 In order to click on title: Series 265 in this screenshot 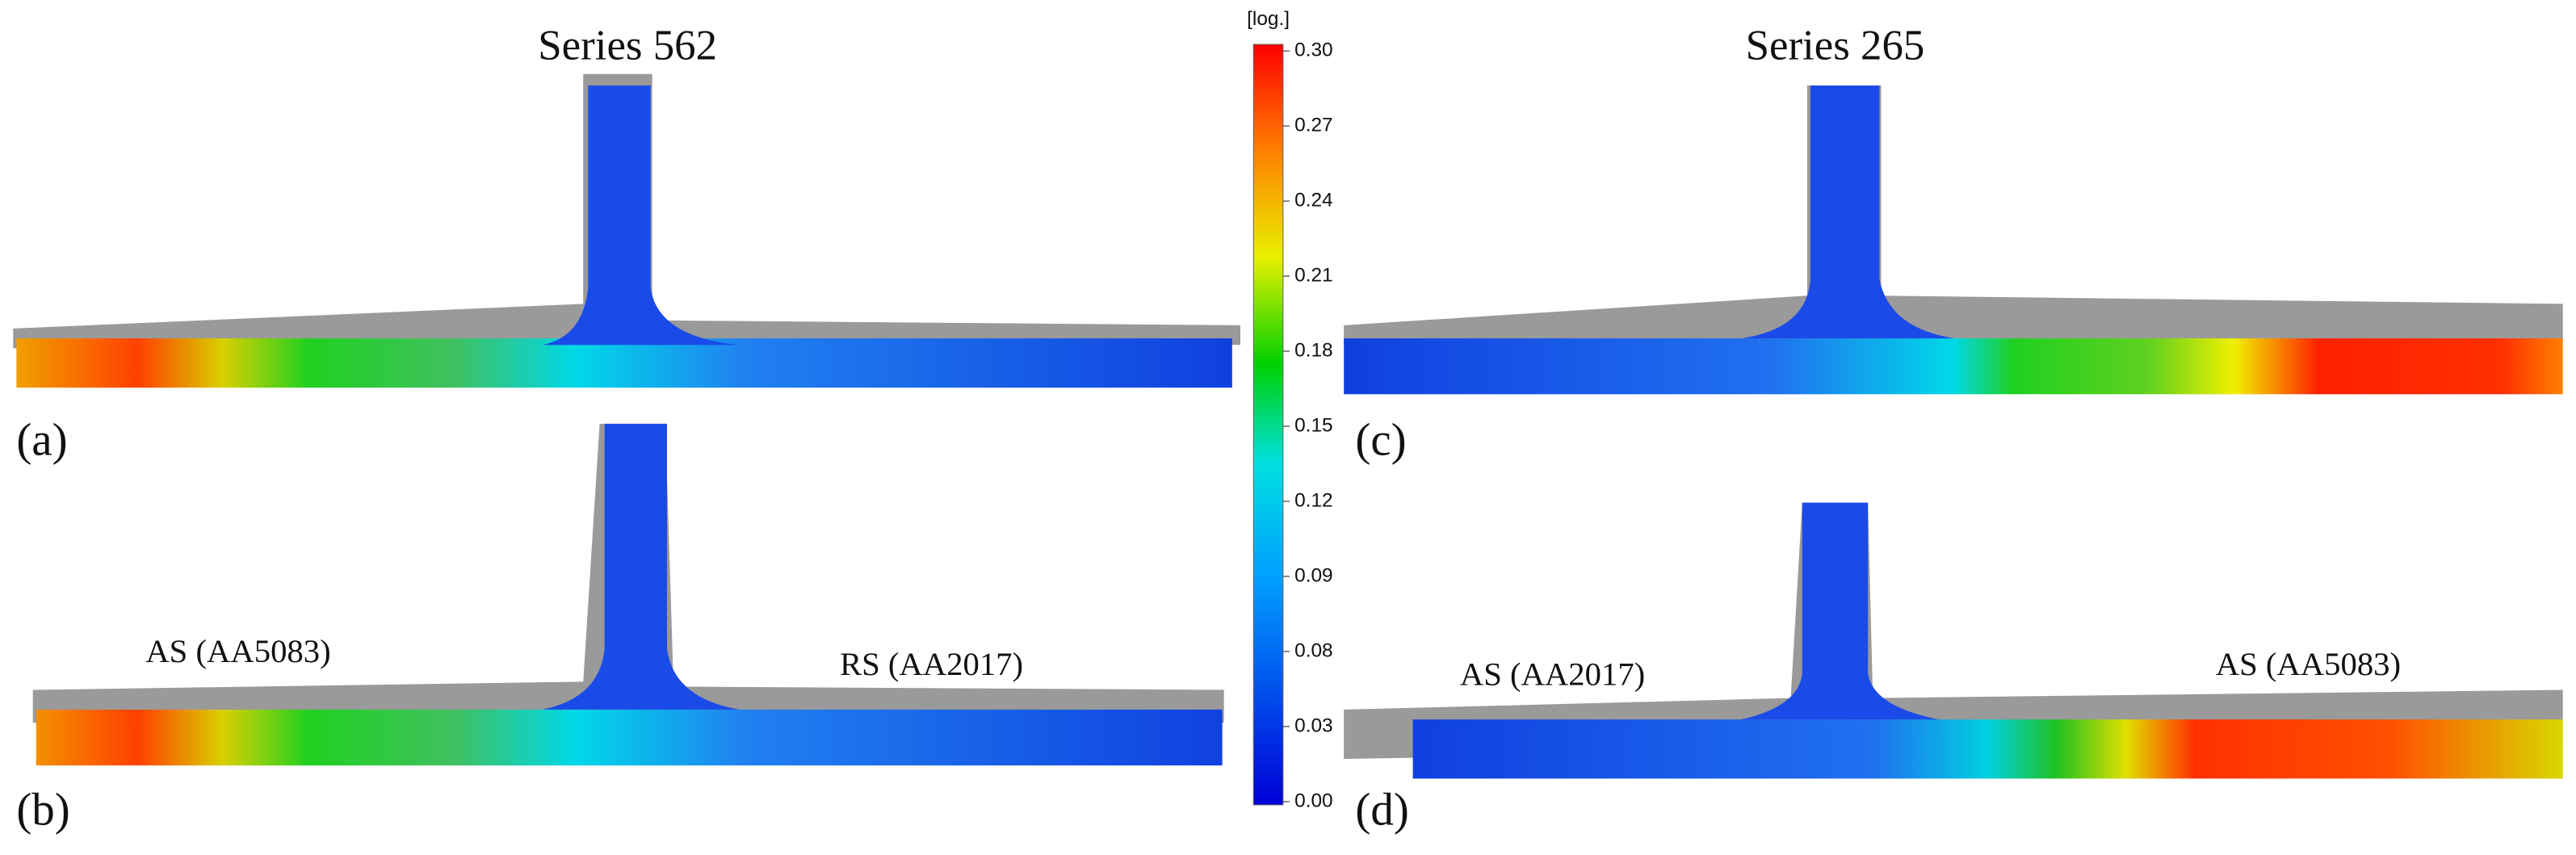, I will do `click(1836, 46)`.